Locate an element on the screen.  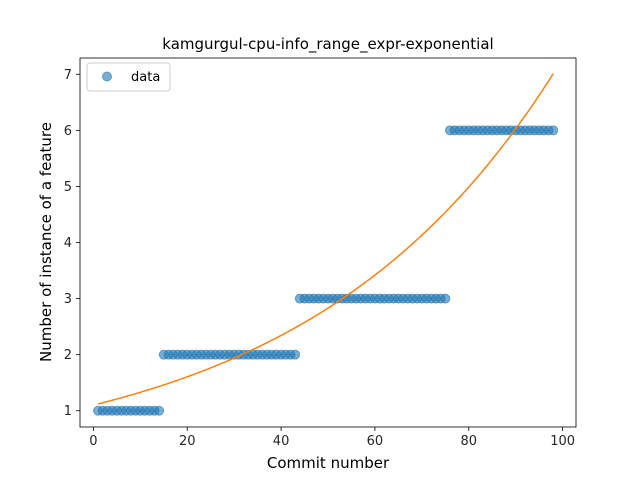
legend: data is located at coordinates (128, 77).